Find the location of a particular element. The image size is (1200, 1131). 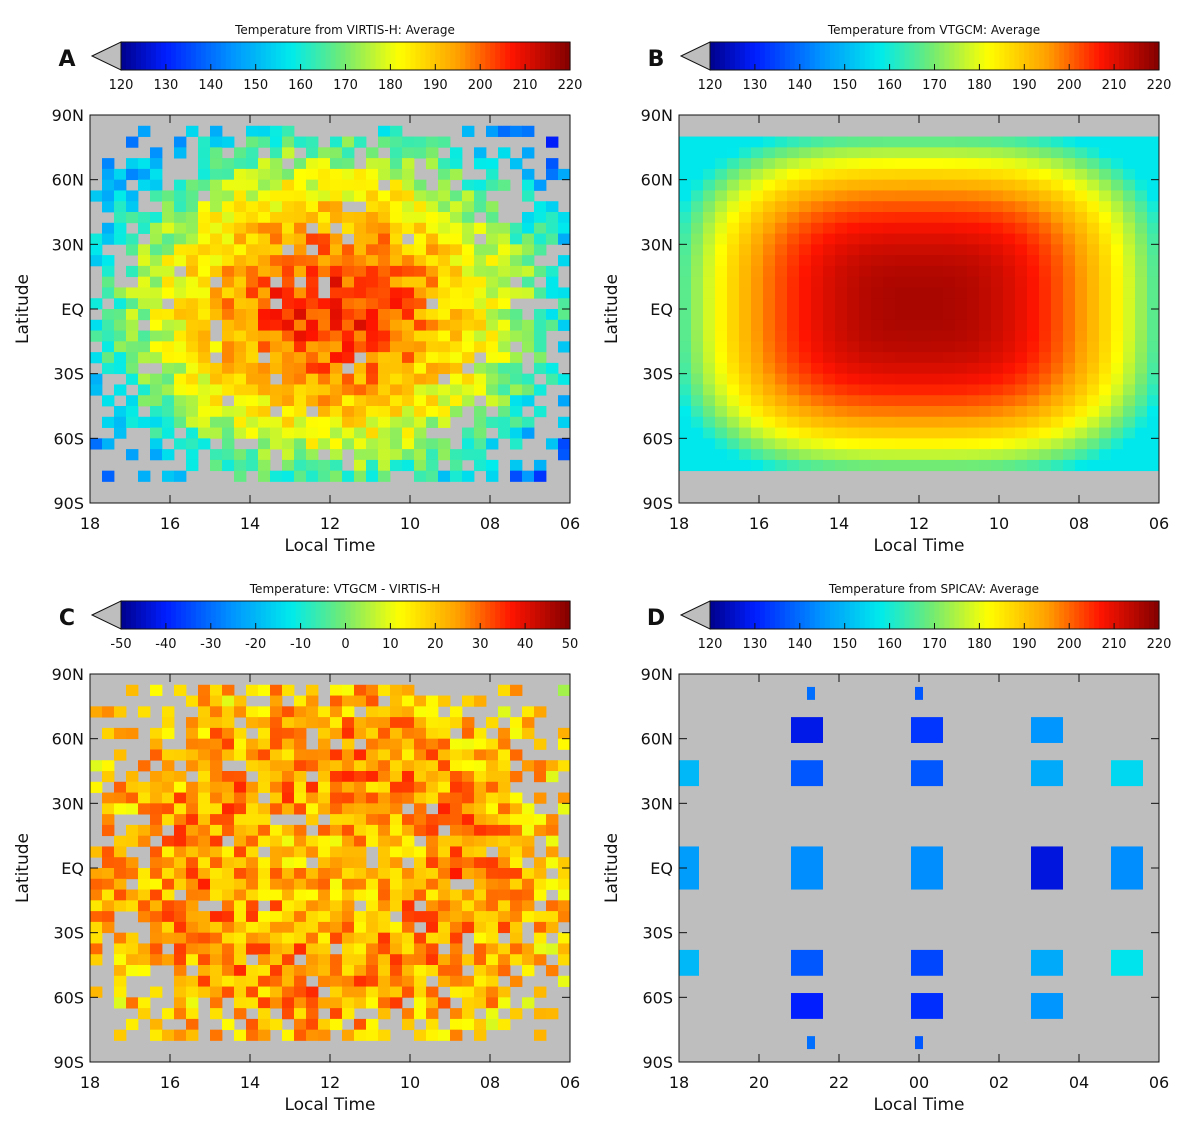

colorbar-tick-label: 160 is located at coordinates (889, 644).